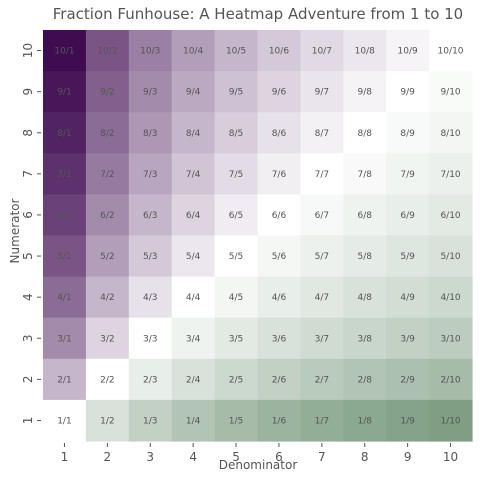 Image resolution: width=480 pixels, height=479 pixels. I want to click on x-tick-label-8: 8, so click(365, 457).